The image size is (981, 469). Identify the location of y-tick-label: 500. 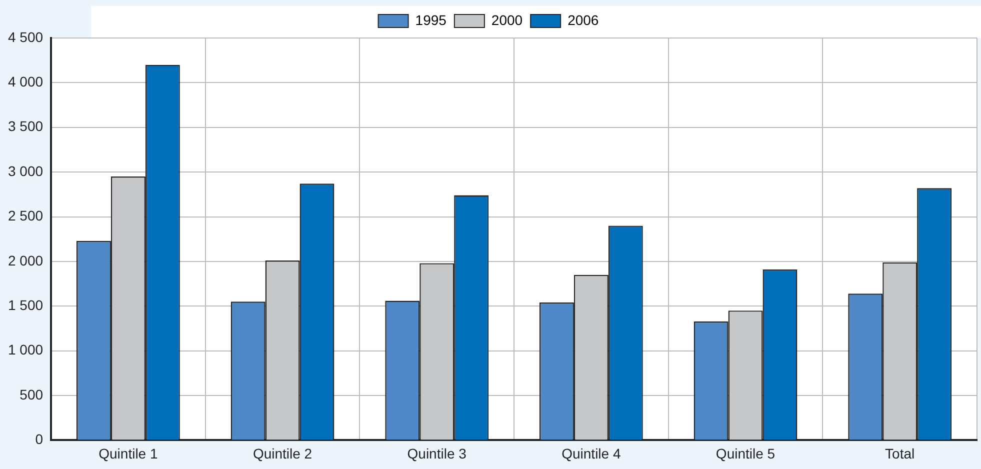
(32, 394).